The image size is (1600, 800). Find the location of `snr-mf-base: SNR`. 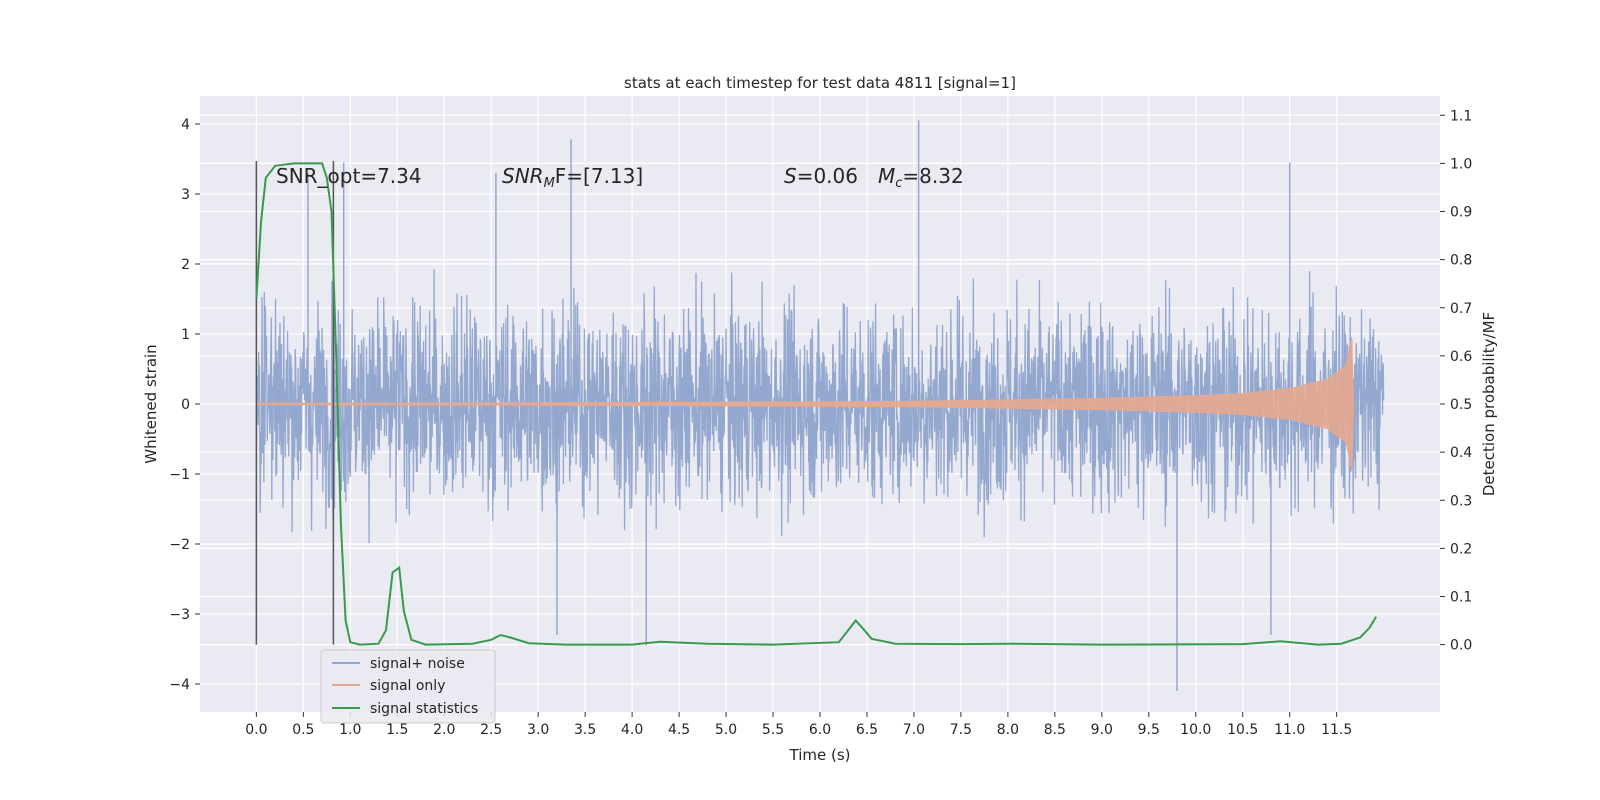

snr-mf-base: SNR is located at coordinates (523, 176).